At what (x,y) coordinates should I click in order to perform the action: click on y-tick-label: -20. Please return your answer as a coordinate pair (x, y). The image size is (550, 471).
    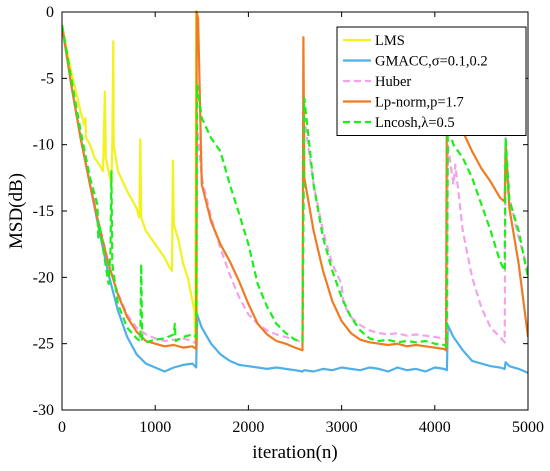
    Looking at the image, I should click on (43, 277).